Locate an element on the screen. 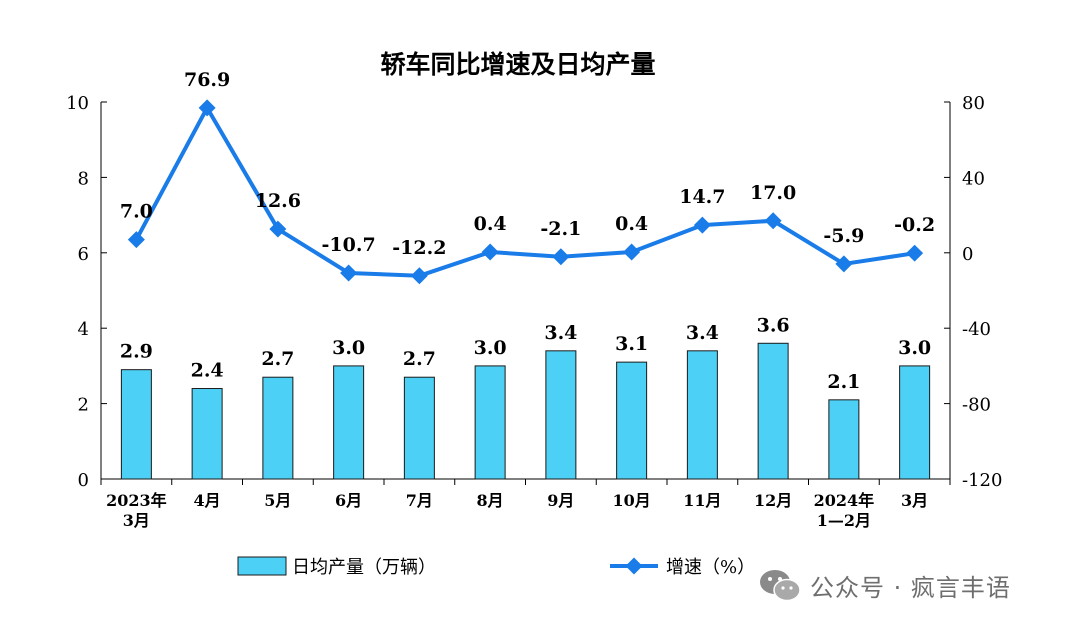 Image resolution: width=1080 pixels, height=631 pixels. legend-line-label: 增速（%） is located at coordinates (710, 567).